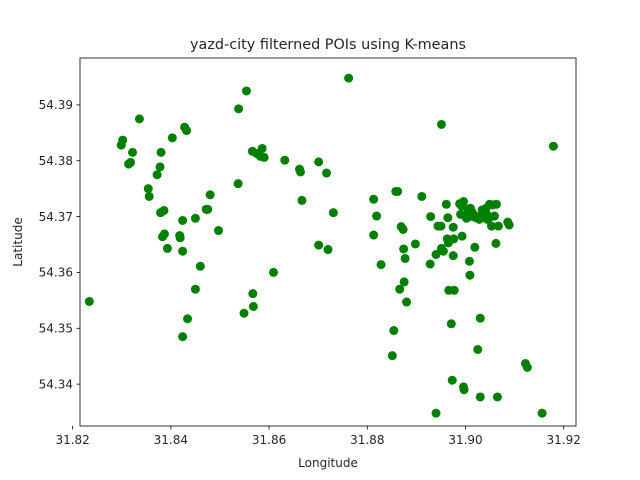 Image resolution: width=640 pixels, height=480 pixels. I want to click on y-tick-label: 54.35, so click(56, 329).